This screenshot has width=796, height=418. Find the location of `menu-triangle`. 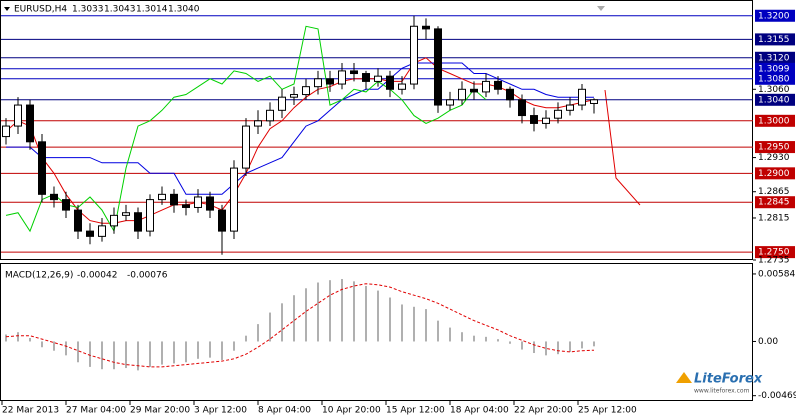

menu-triangle is located at coordinates (7, 9).